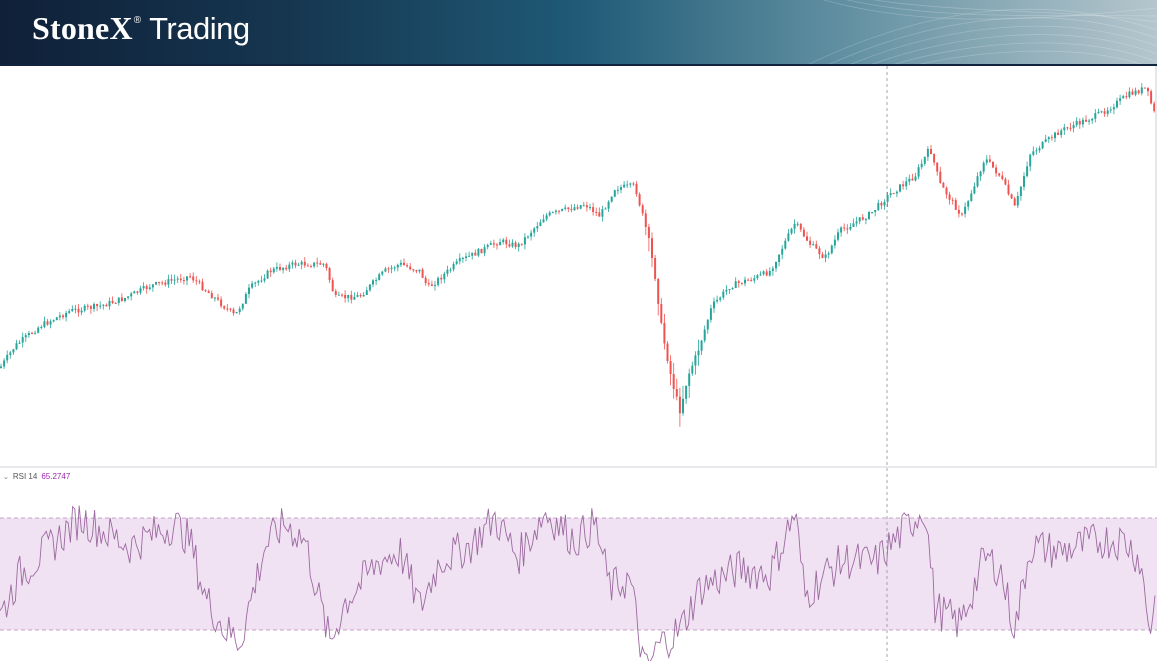 The height and width of the screenshot is (661, 1157). What do you see at coordinates (1156, 266) in the screenshot?
I see `chart-right-edge` at bounding box center [1156, 266].